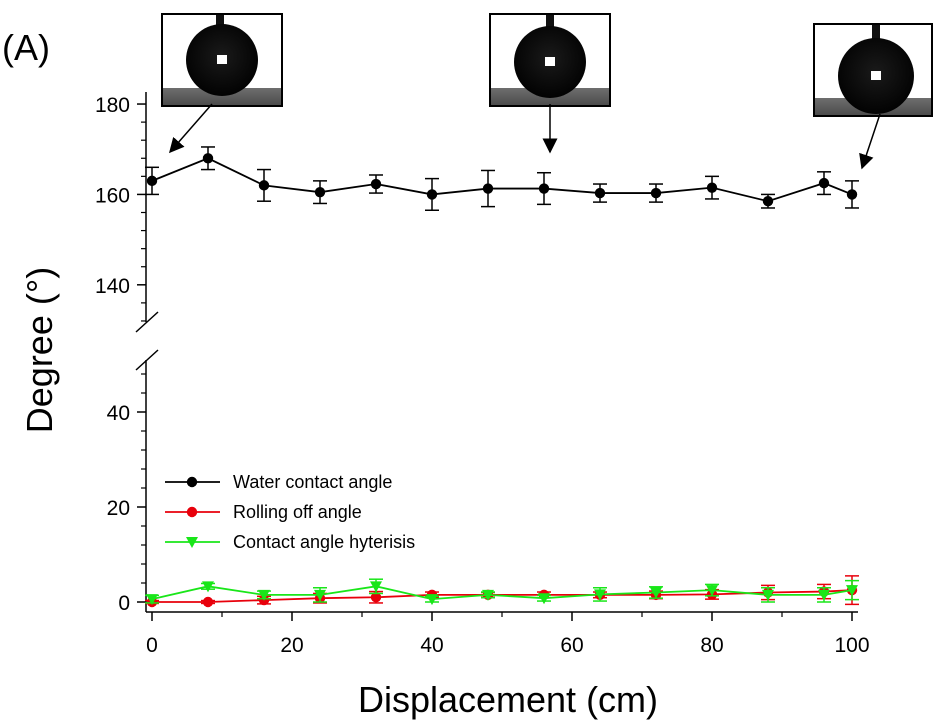 This screenshot has height=722, width=936. What do you see at coordinates (222, 97) in the screenshot?
I see `photo-surface` at bounding box center [222, 97].